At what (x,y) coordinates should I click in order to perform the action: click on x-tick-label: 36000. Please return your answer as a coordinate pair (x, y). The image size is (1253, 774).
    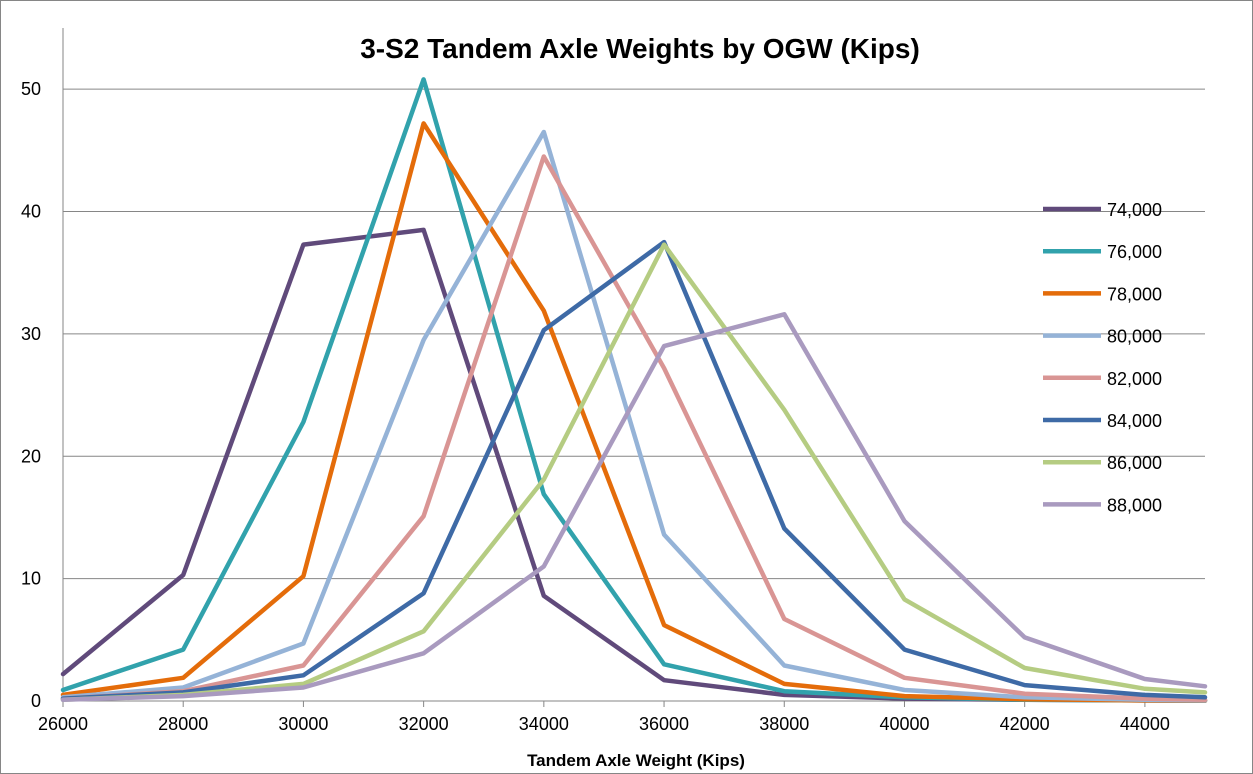
    Looking at the image, I should click on (664, 724).